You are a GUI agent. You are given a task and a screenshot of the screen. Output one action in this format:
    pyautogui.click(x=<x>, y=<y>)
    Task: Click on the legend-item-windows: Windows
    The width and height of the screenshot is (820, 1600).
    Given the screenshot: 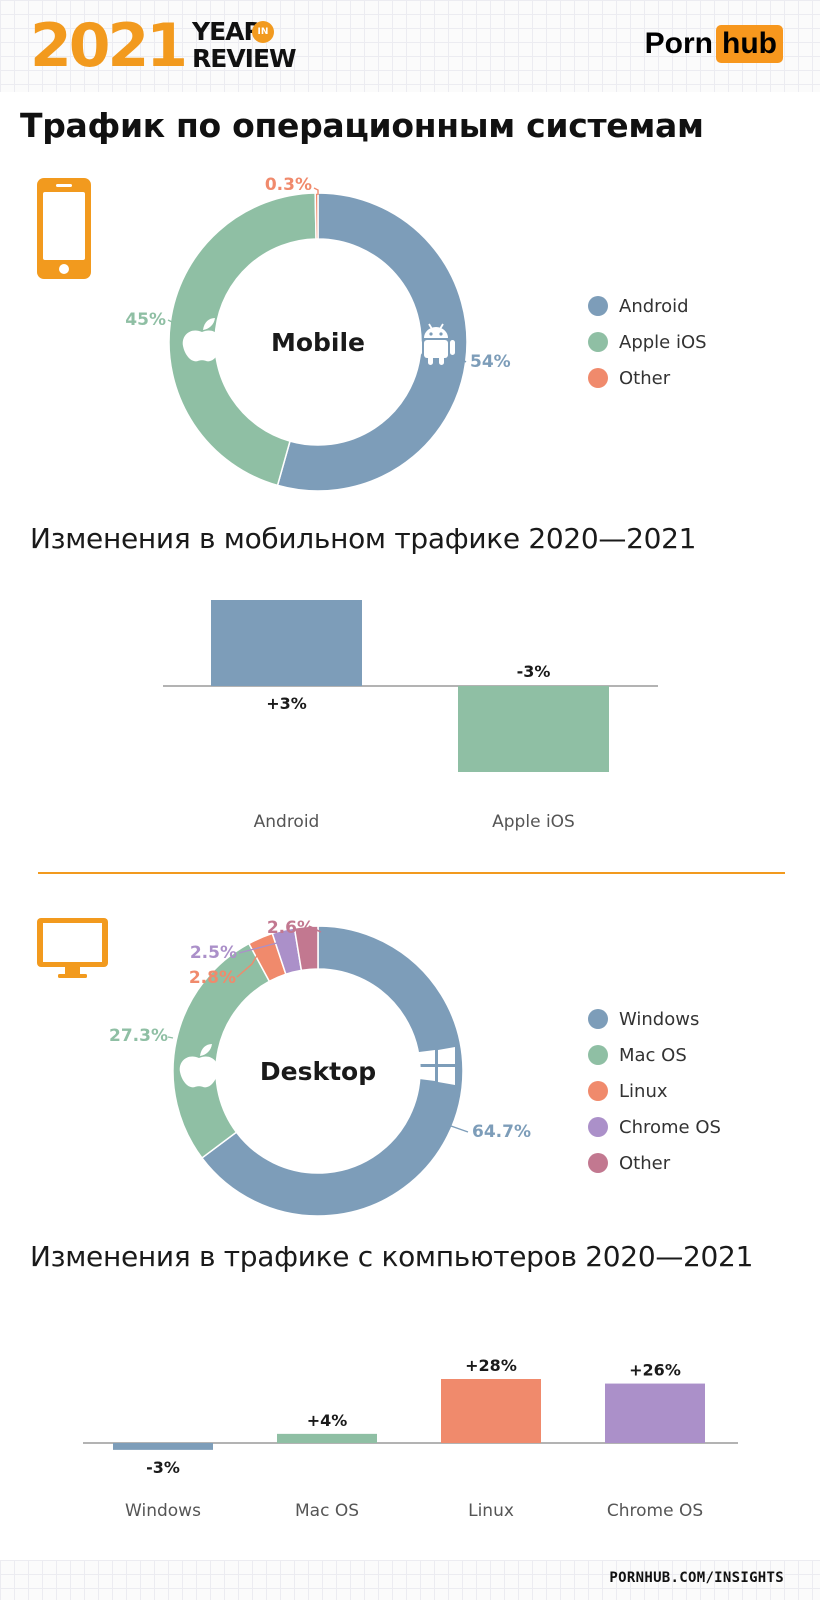 What is the action you would take?
    pyautogui.click(x=654, y=1019)
    